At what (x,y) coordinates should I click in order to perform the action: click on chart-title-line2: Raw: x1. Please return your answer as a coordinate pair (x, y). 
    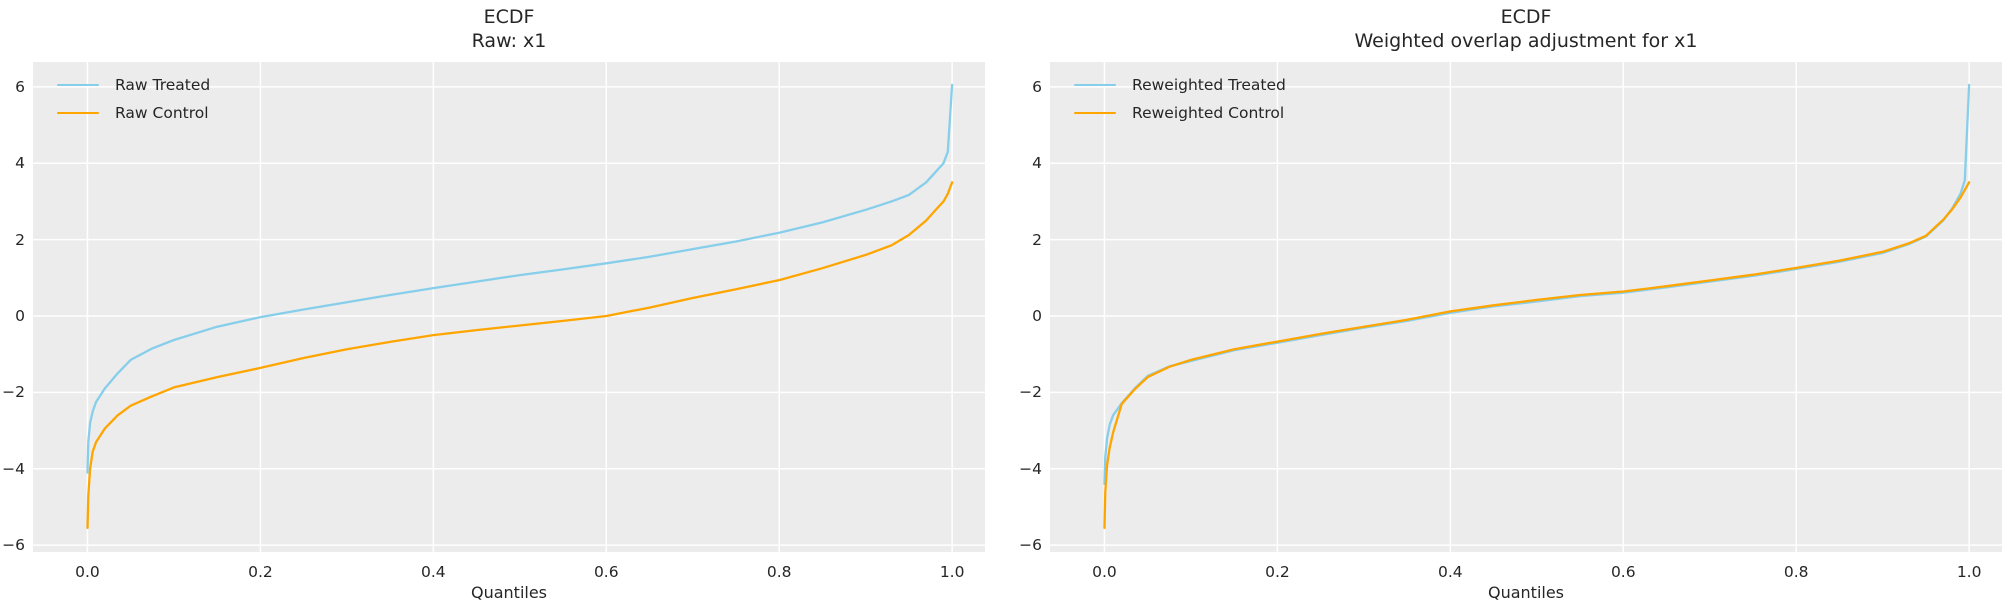
    Looking at the image, I should click on (509, 41).